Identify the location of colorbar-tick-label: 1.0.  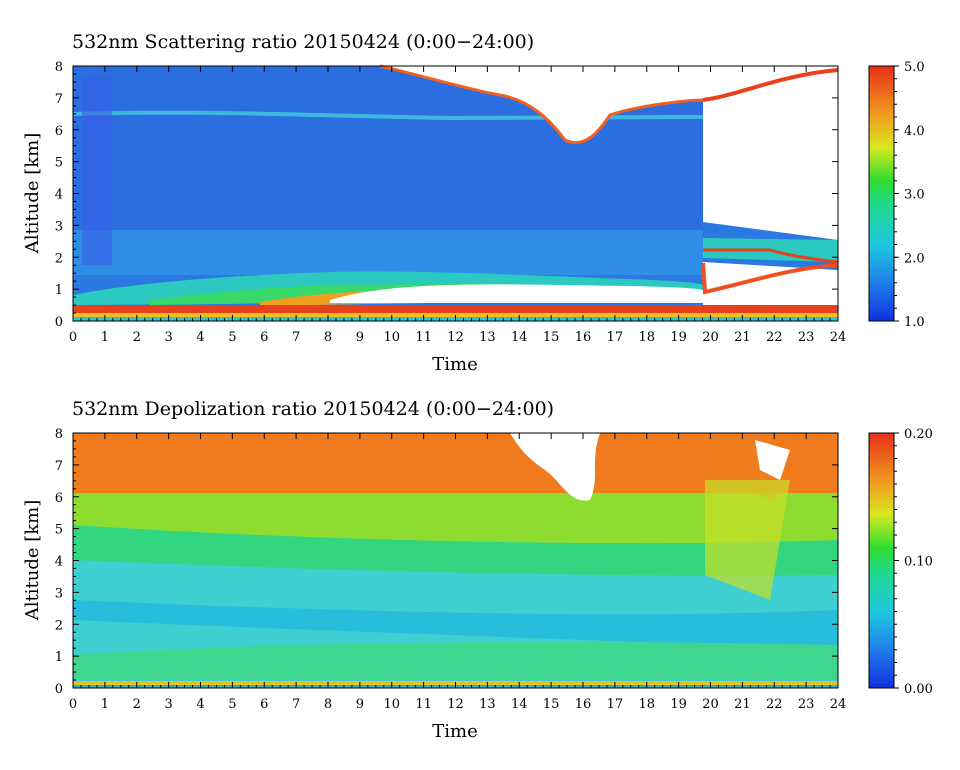
(914, 322).